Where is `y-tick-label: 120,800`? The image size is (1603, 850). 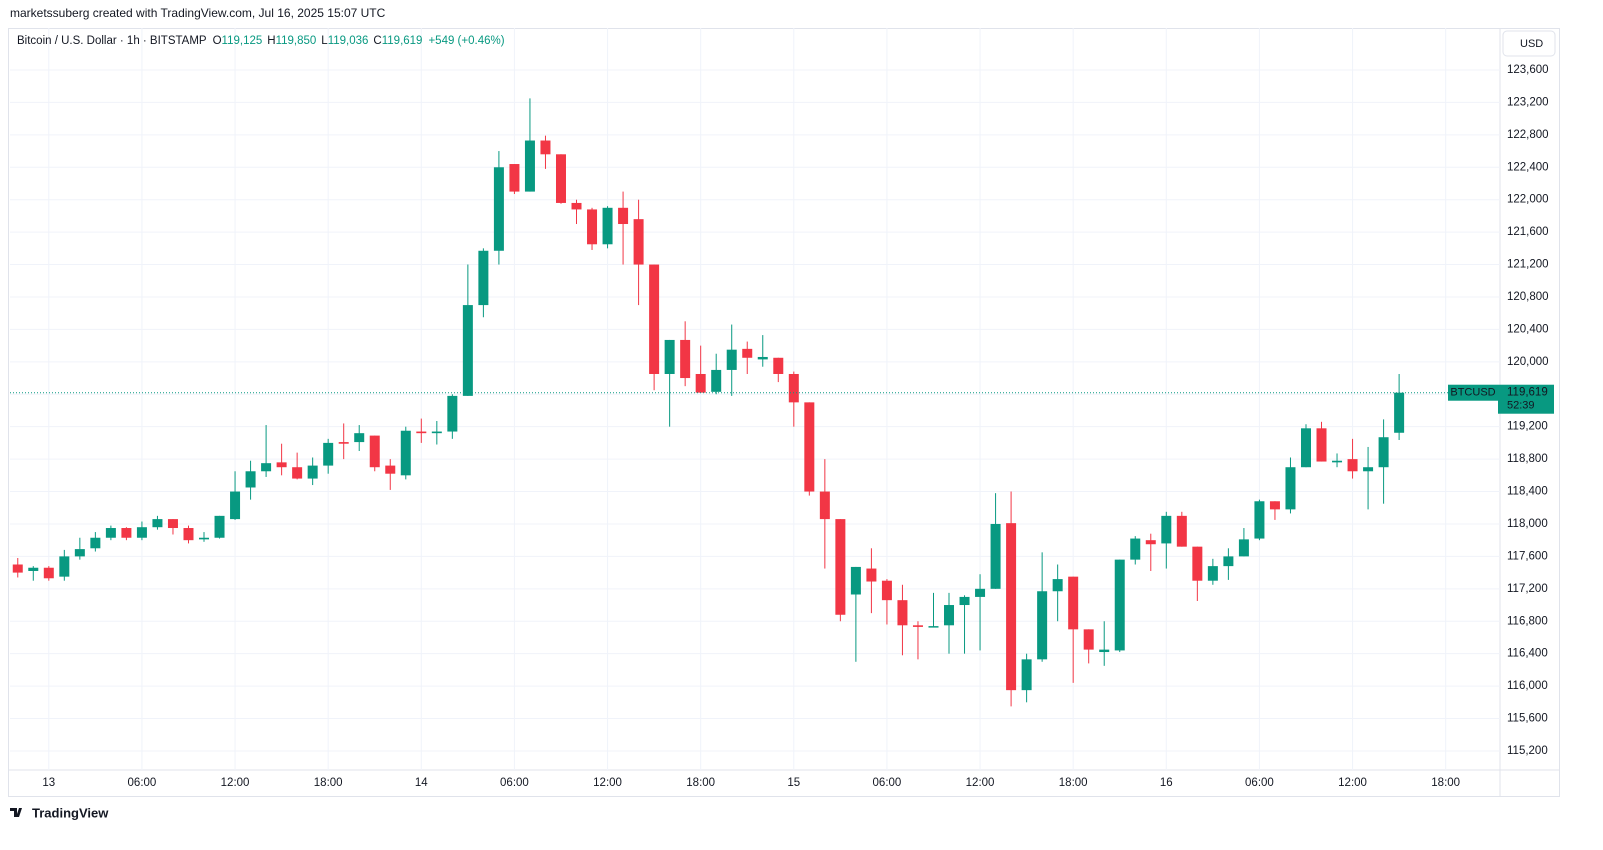 y-tick-label: 120,800 is located at coordinates (1528, 297).